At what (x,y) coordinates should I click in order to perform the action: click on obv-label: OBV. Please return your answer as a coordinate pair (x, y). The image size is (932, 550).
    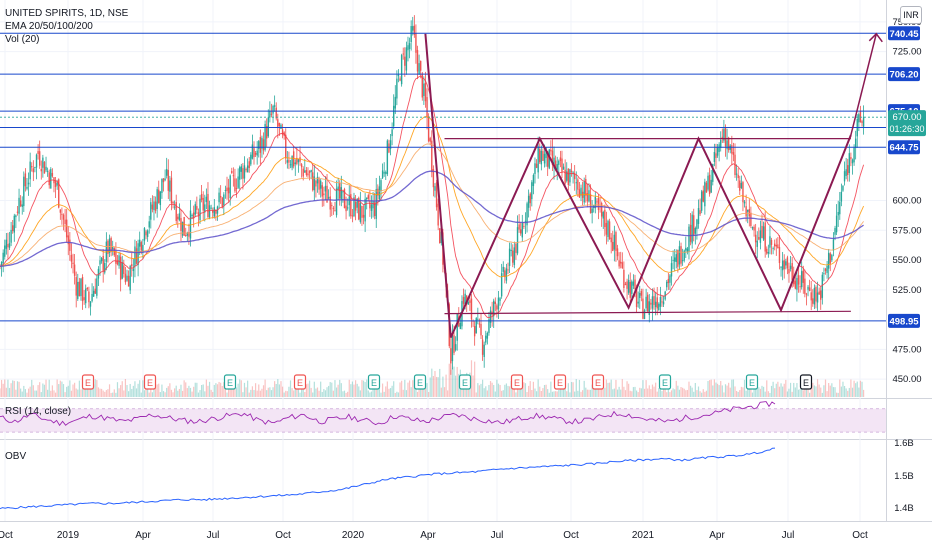
    Looking at the image, I should click on (16, 456).